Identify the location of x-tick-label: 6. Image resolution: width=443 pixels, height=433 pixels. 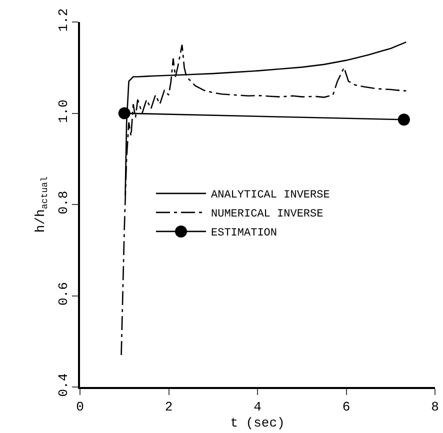
(346, 407).